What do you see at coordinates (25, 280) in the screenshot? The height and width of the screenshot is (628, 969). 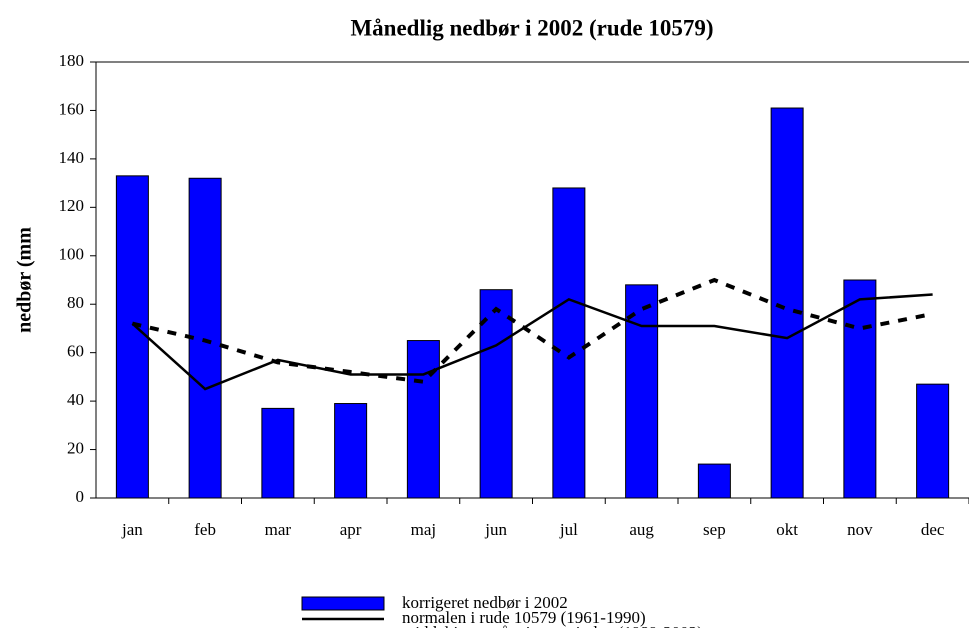 I see `y-axis-label: nedbør (mm` at bounding box center [25, 280].